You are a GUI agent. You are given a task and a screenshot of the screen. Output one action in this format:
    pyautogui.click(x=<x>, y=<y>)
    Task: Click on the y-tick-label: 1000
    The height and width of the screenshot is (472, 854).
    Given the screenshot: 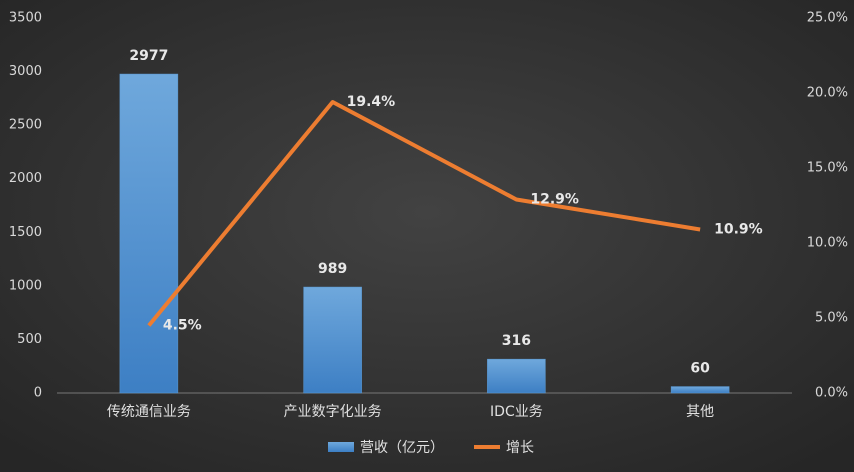 What is the action you would take?
    pyautogui.click(x=25, y=285)
    